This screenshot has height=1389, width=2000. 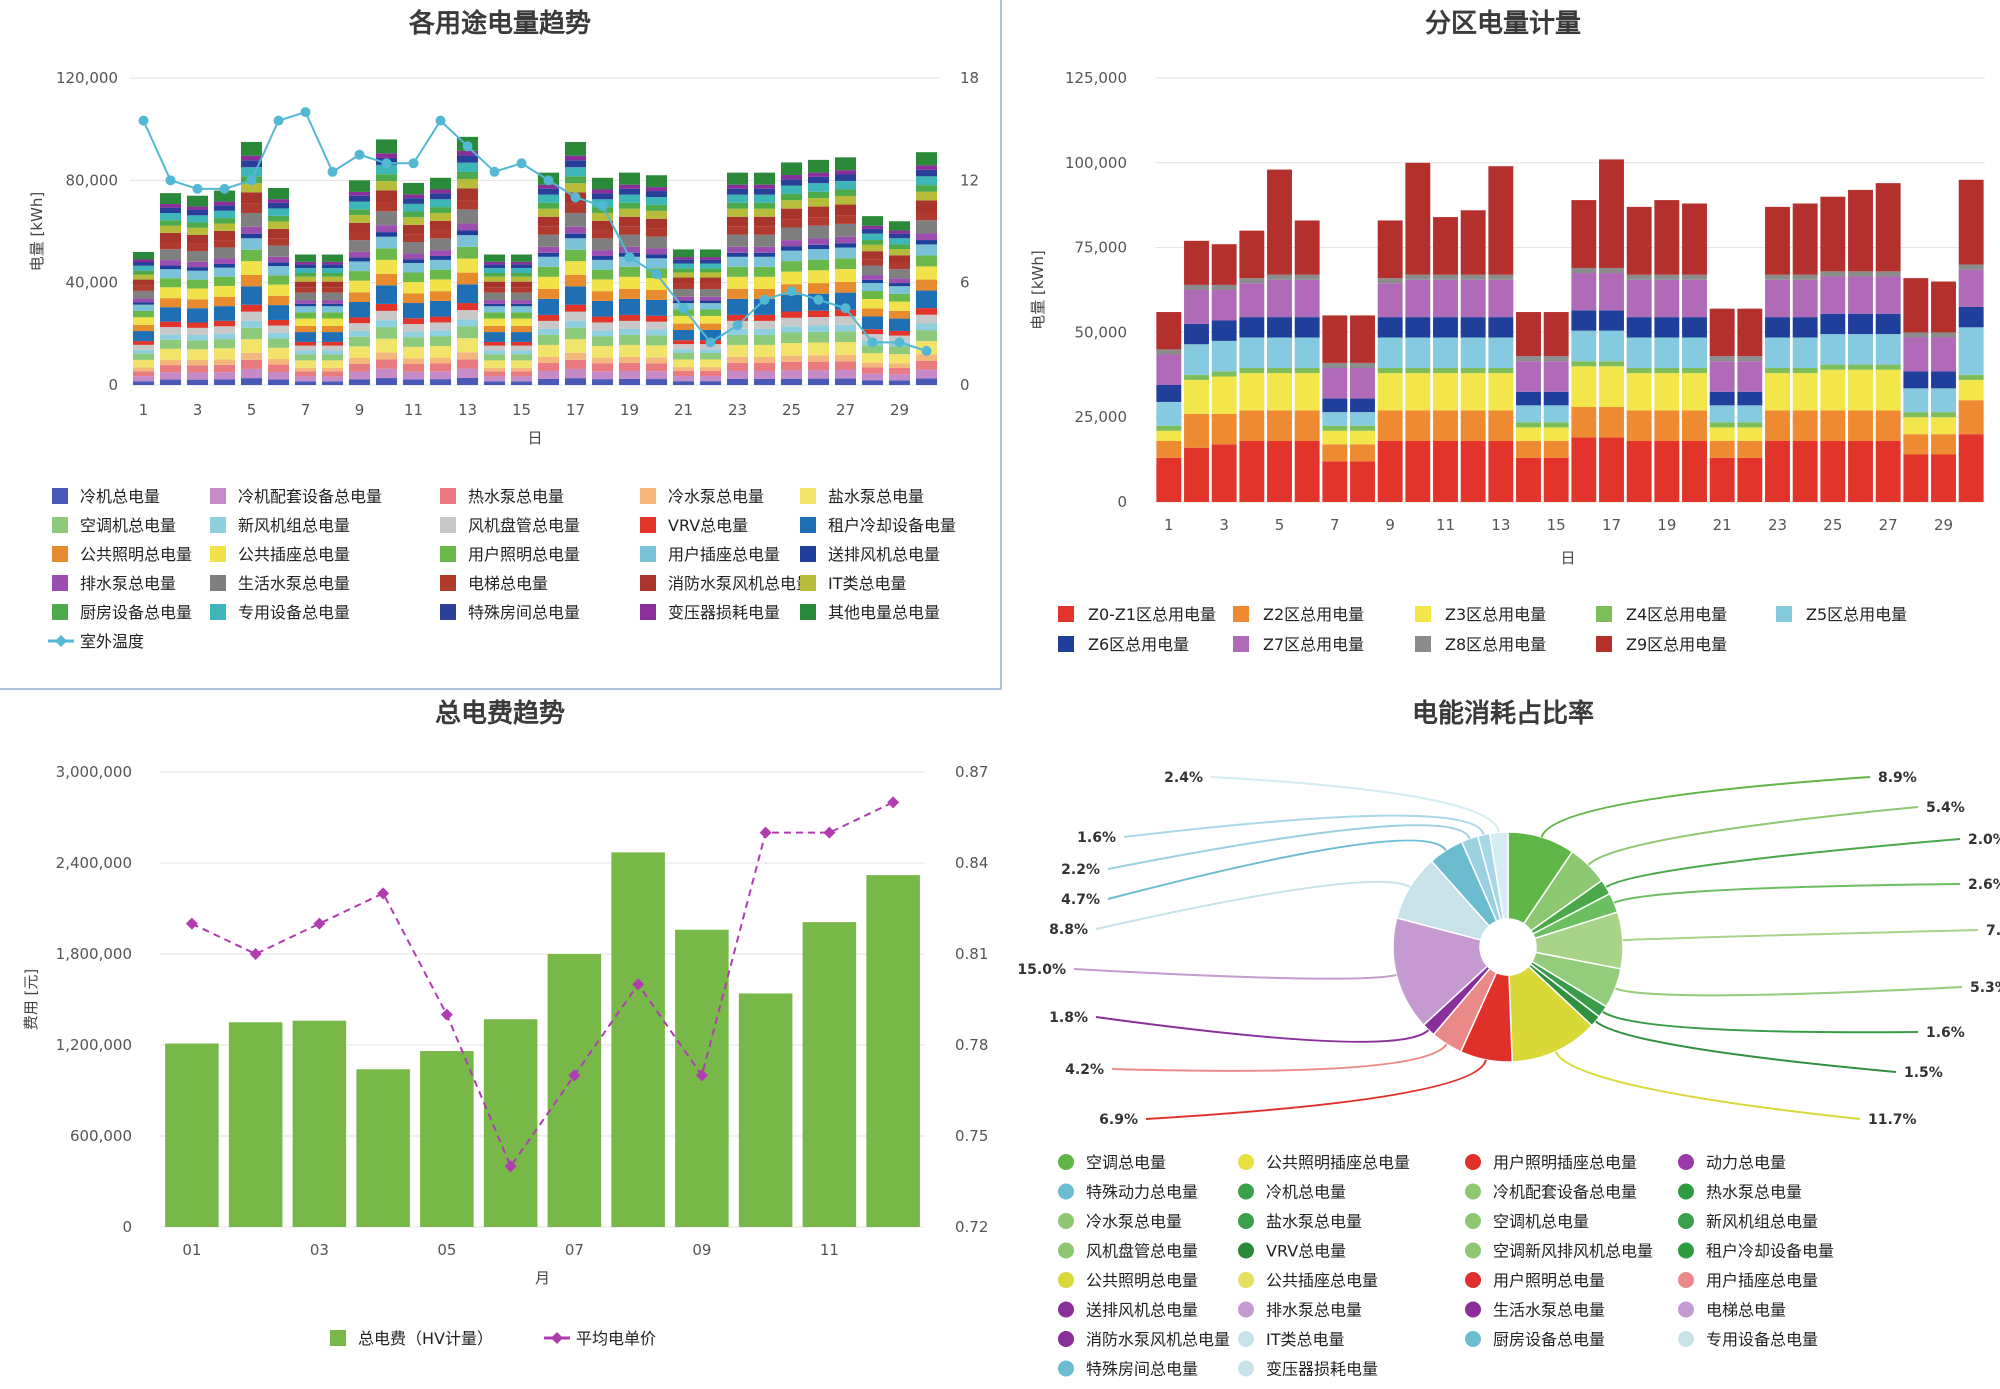 I want to click on leader-line, so click(x=1705, y=807).